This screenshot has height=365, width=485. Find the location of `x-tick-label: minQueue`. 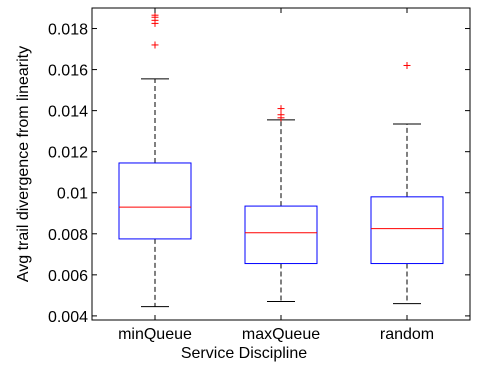

x-tick-label: minQueue is located at coordinates (155, 334).